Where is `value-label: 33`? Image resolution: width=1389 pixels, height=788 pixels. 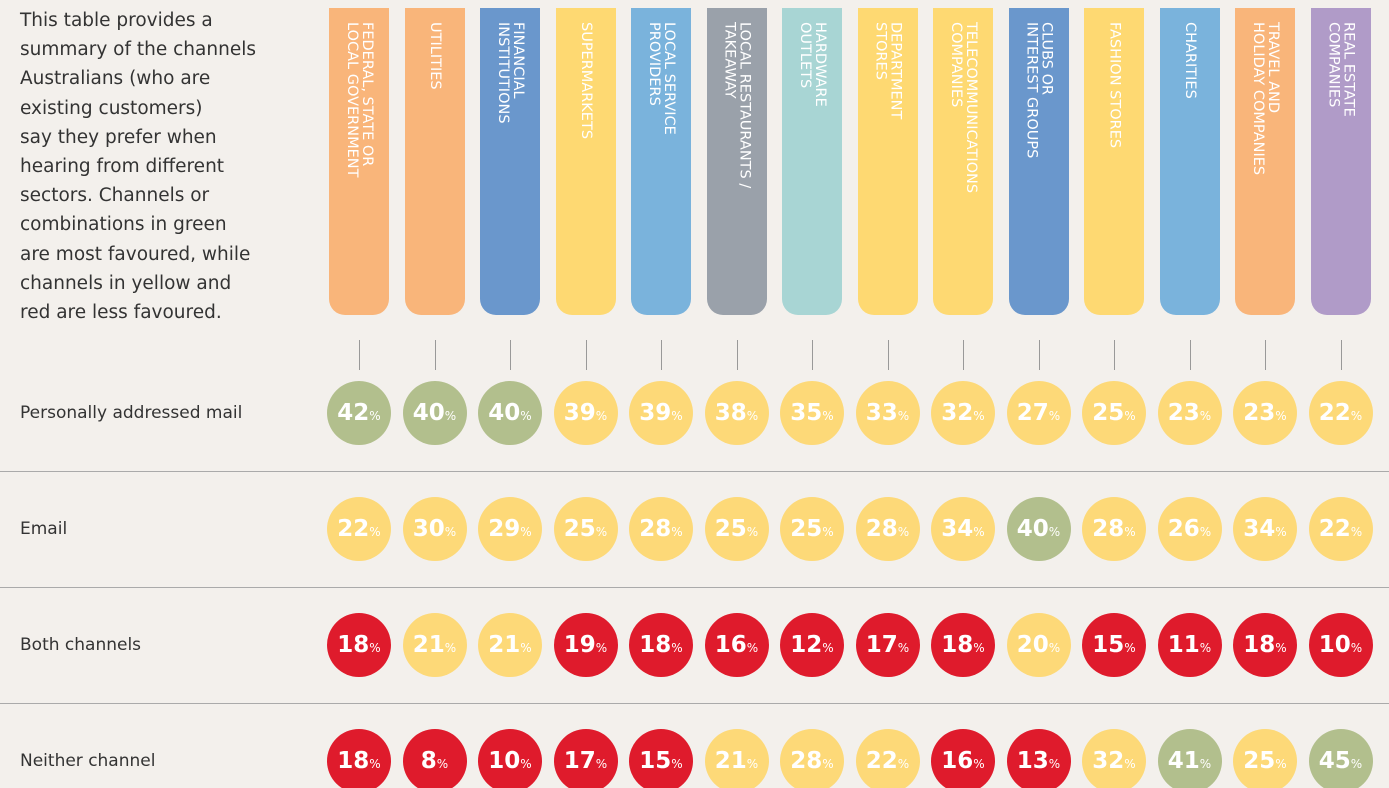 value-label: 33 is located at coordinates (881, 413).